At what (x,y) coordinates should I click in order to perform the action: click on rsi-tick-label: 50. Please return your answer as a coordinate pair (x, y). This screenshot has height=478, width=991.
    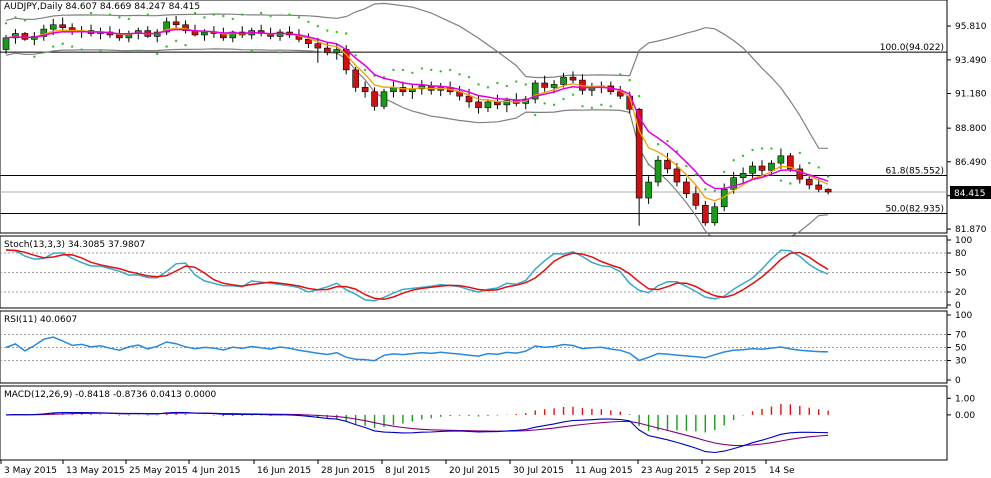
    Looking at the image, I should click on (961, 349).